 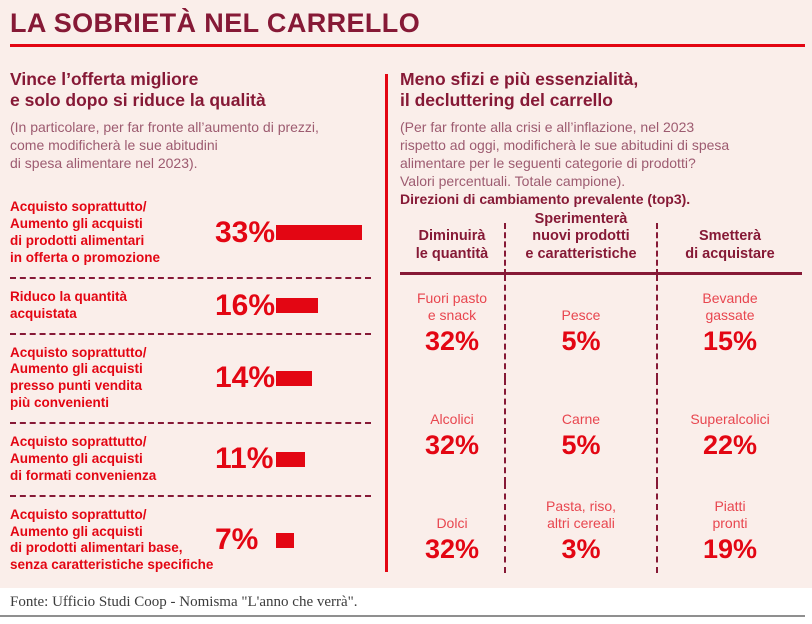 I want to click on table-cell: Carne 5%, so click(x=580, y=430).